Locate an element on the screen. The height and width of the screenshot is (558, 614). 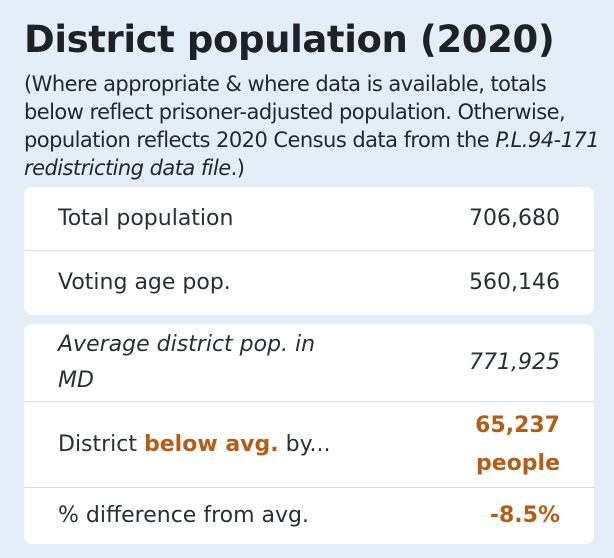
voting-age-population-row: Voting age pop. 560,146 is located at coordinates (309, 283).